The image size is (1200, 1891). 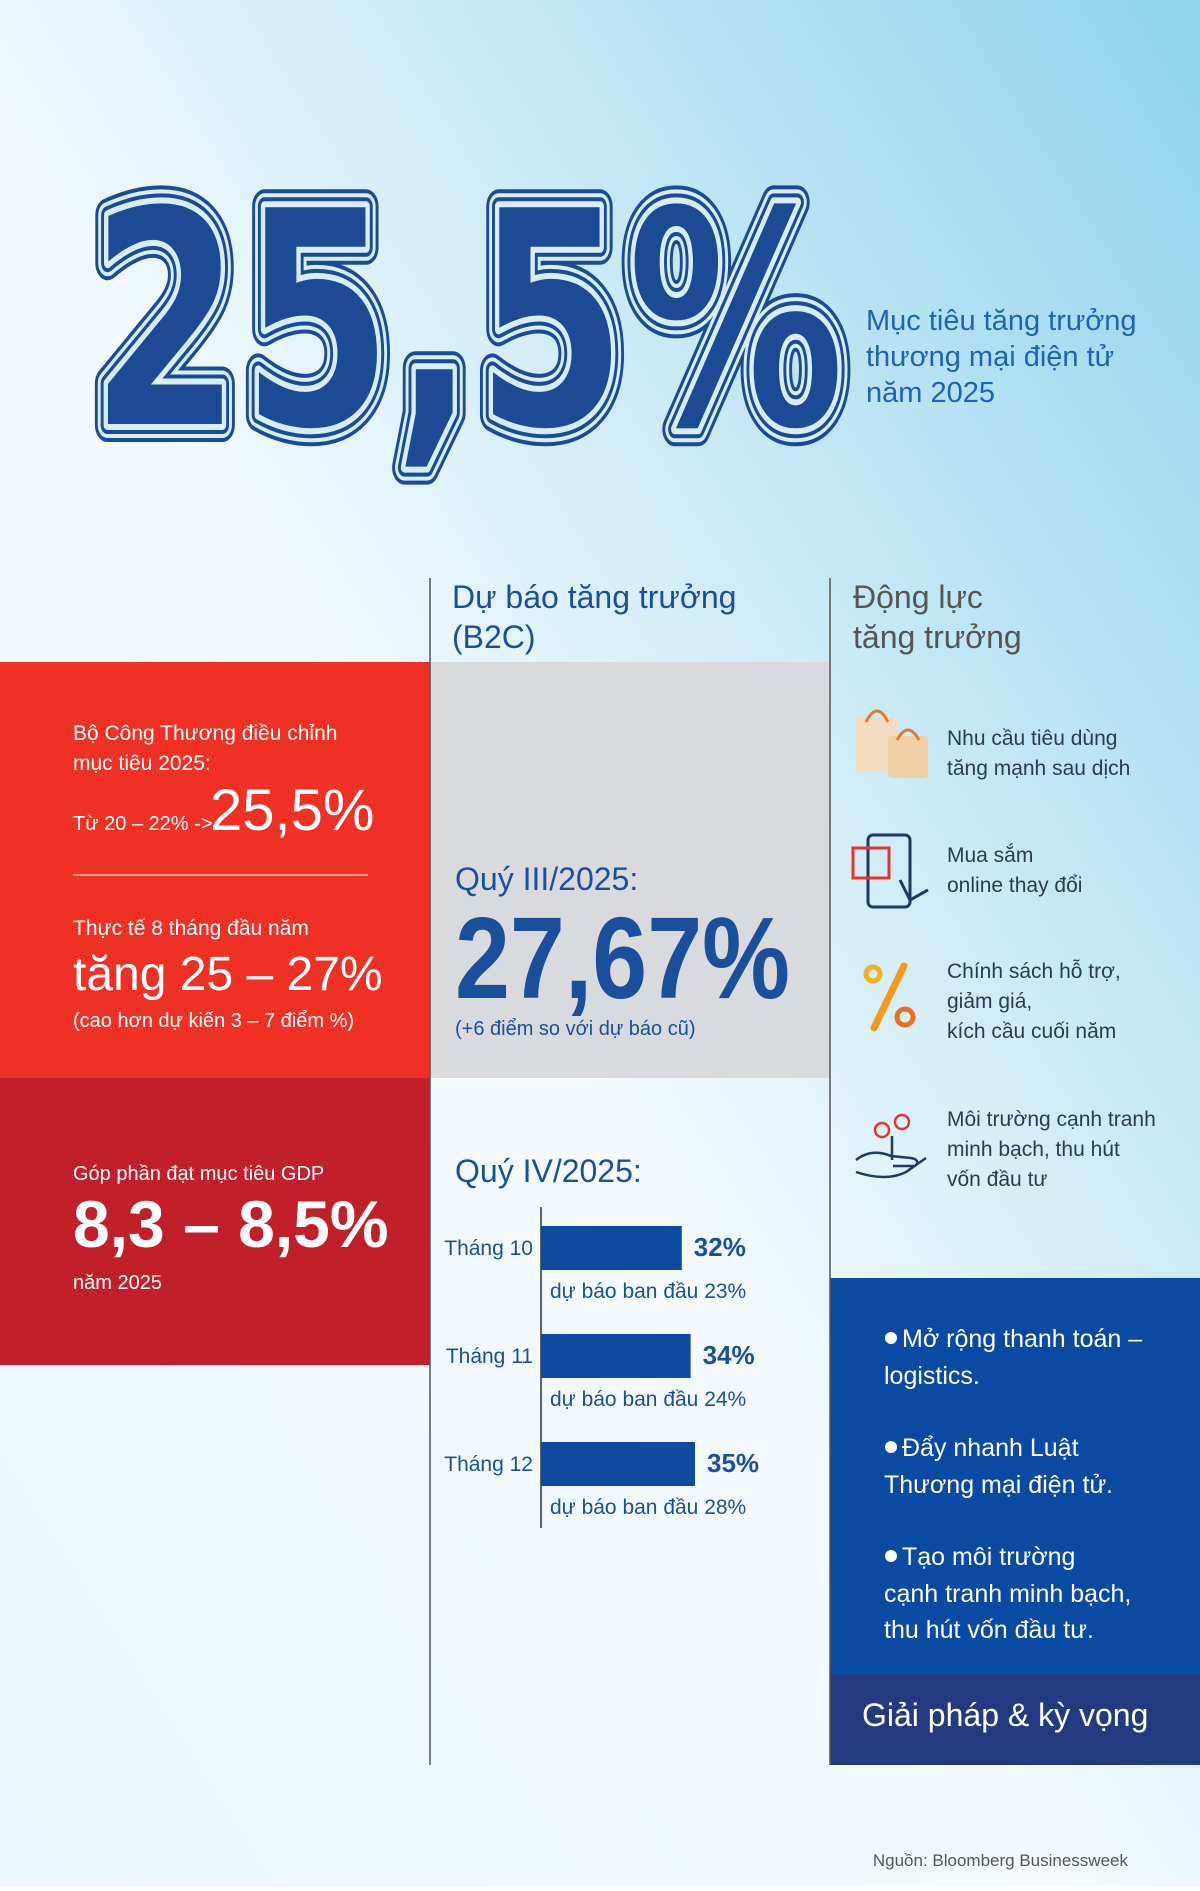 What do you see at coordinates (488, 1248) in the screenshot?
I see `category-label: Tháng 10` at bounding box center [488, 1248].